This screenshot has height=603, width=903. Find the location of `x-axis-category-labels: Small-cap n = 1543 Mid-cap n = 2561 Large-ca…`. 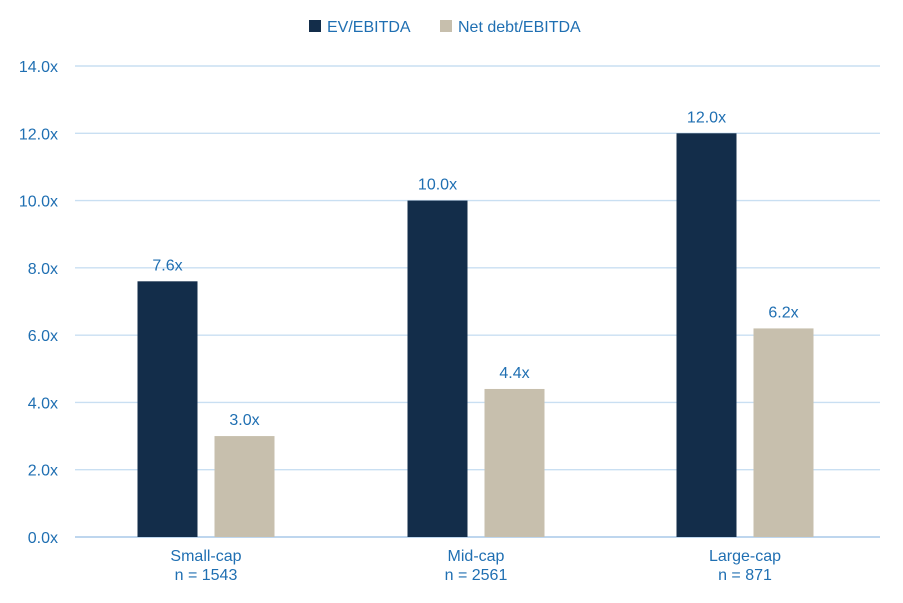

x-axis-category-labels: Small-cap n = 1543 Mid-cap n = 2561 Large-ca… is located at coordinates (475, 566).